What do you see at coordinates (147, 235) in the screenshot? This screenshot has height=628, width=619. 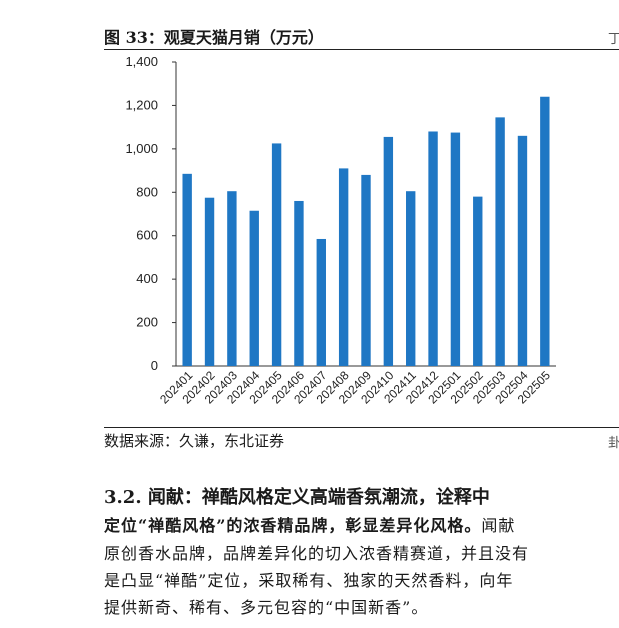 I see `y-tick-label: 600` at bounding box center [147, 235].